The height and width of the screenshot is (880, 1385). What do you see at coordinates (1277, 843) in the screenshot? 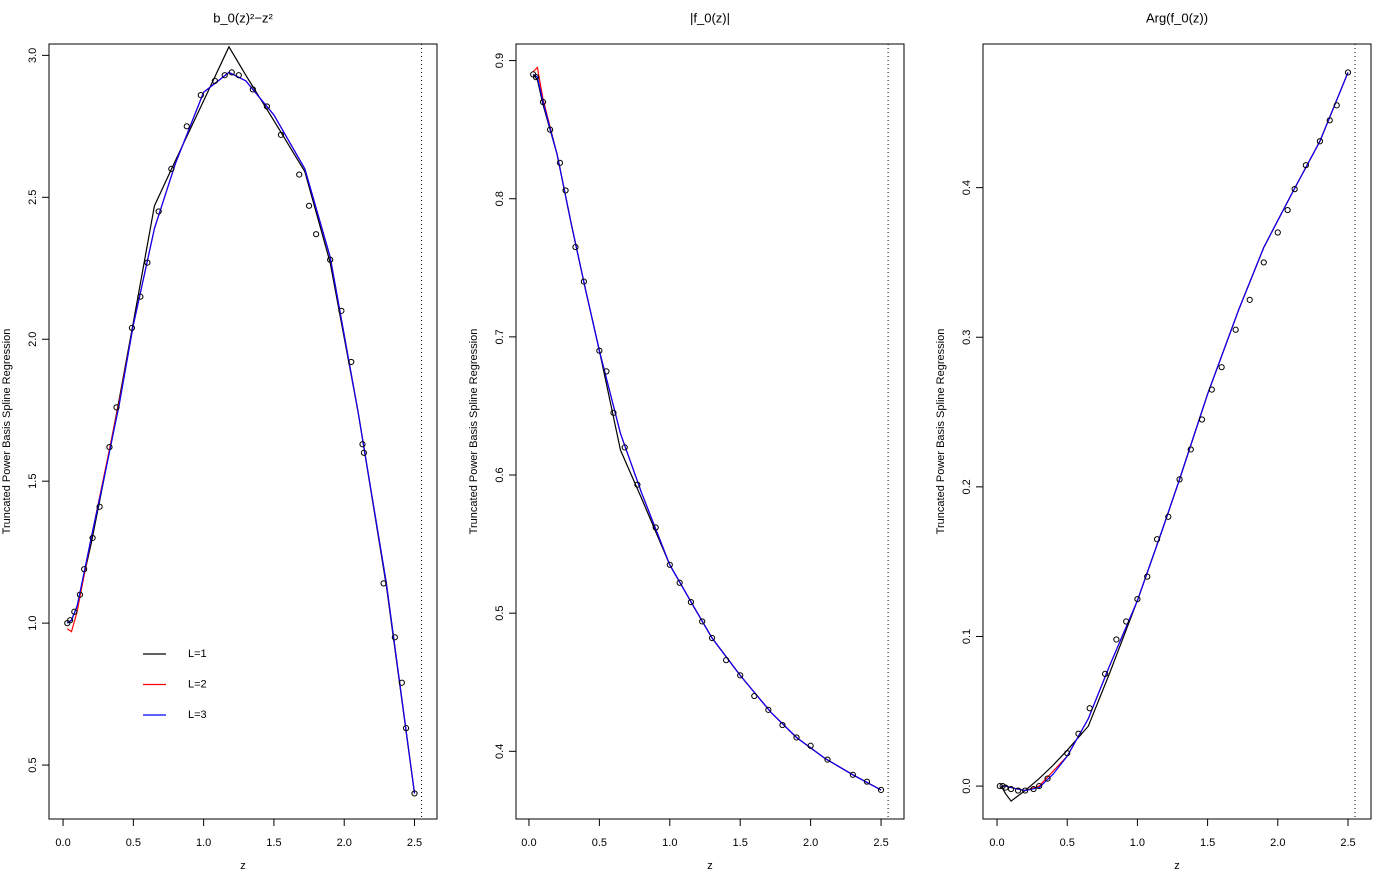
I see `x-tick-label: 2.0` at bounding box center [1277, 843].